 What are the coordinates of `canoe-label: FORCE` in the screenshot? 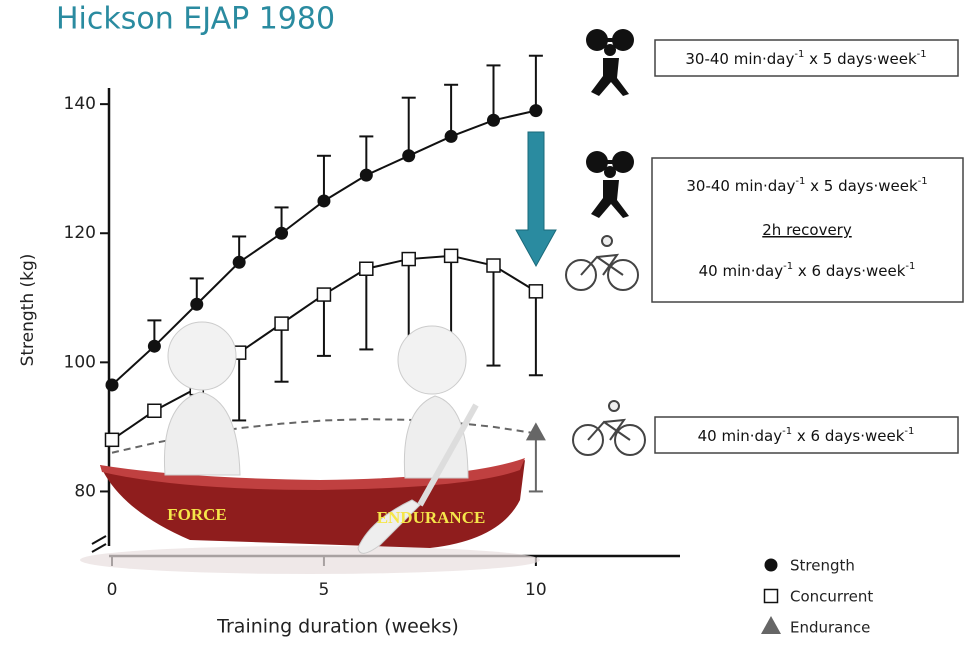 It's located at (197, 514).